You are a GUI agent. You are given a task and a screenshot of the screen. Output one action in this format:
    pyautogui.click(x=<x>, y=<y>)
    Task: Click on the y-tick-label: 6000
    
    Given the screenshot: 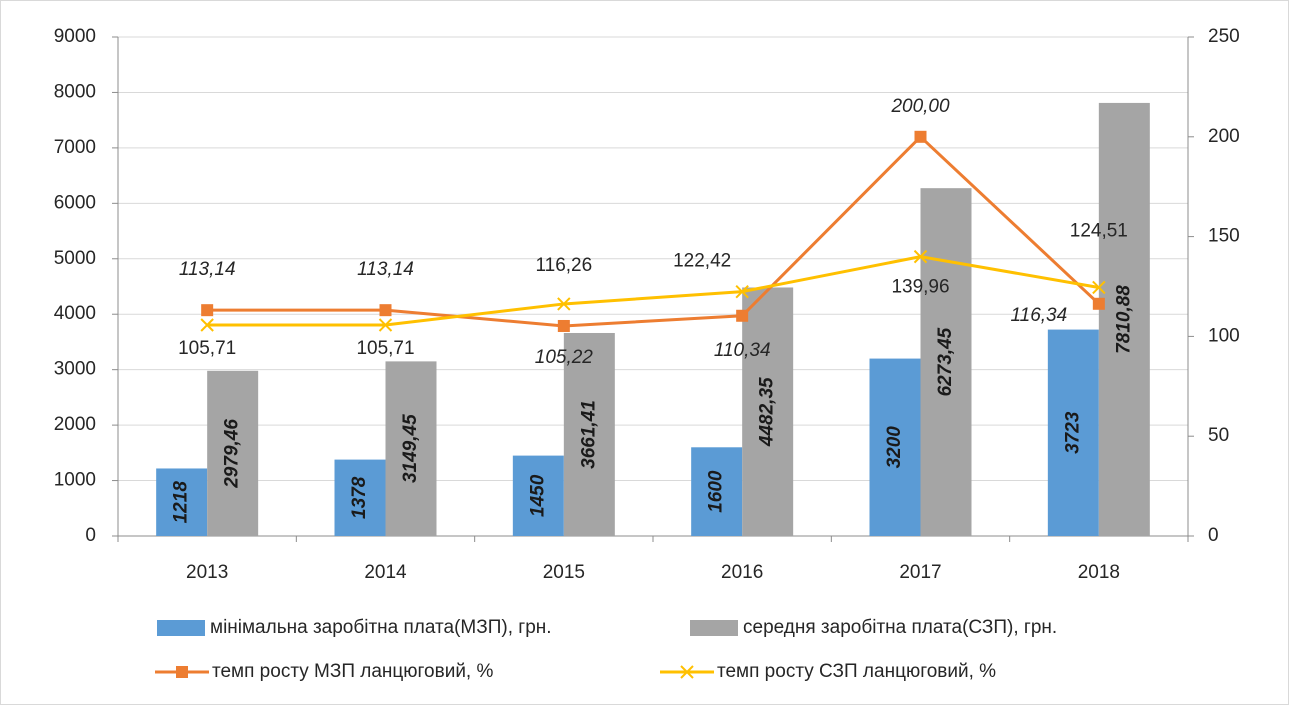 What is the action you would take?
    pyautogui.click(x=75, y=202)
    